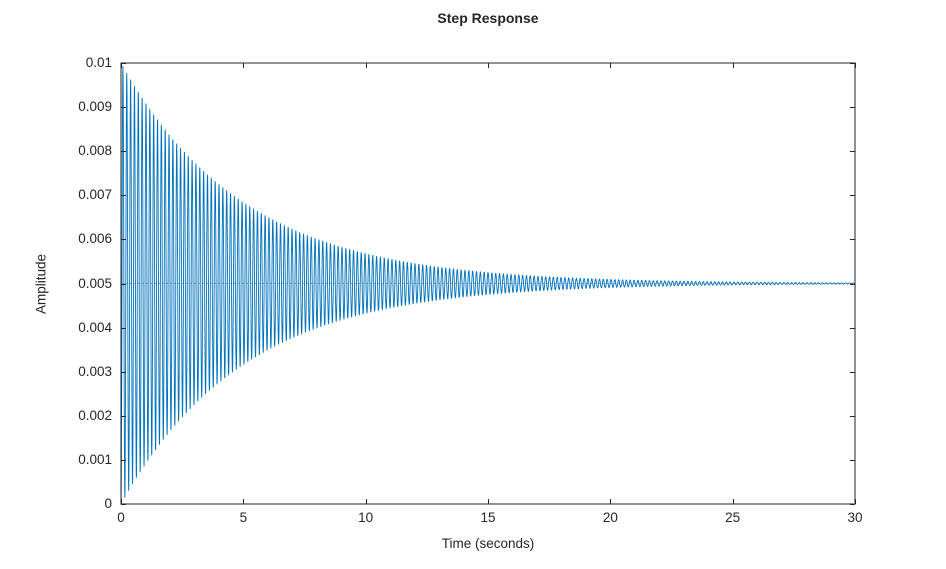  What do you see at coordinates (610, 517) in the screenshot?
I see `x-tick-label: 20` at bounding box center [610, 517].